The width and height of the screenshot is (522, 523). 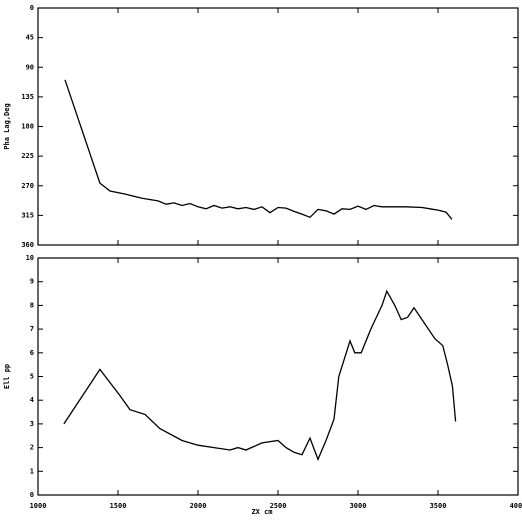 What do you see at coordinates (27, 97) in the screenshot?
I see `y-tick-label: 135` at bounding box center [27, 97].